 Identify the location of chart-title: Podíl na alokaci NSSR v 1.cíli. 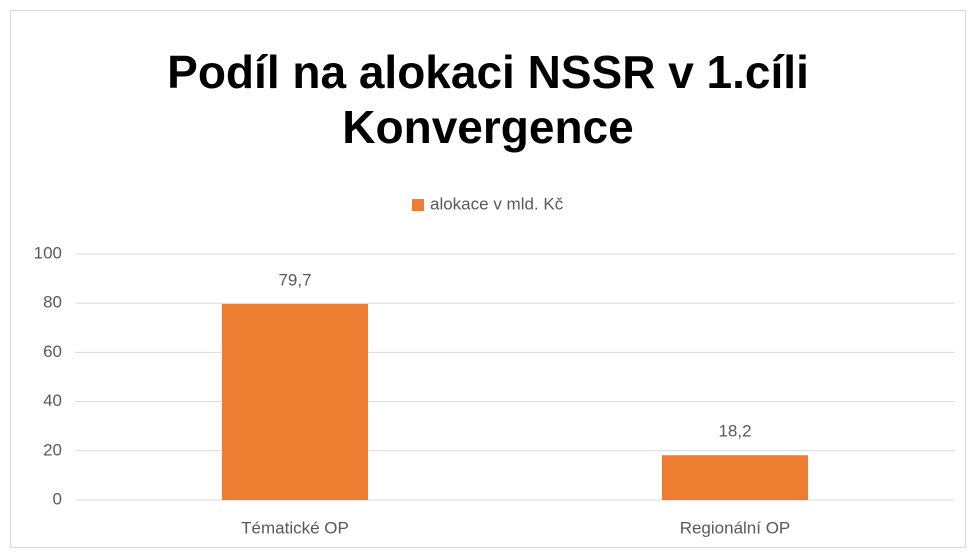
(488, 72).